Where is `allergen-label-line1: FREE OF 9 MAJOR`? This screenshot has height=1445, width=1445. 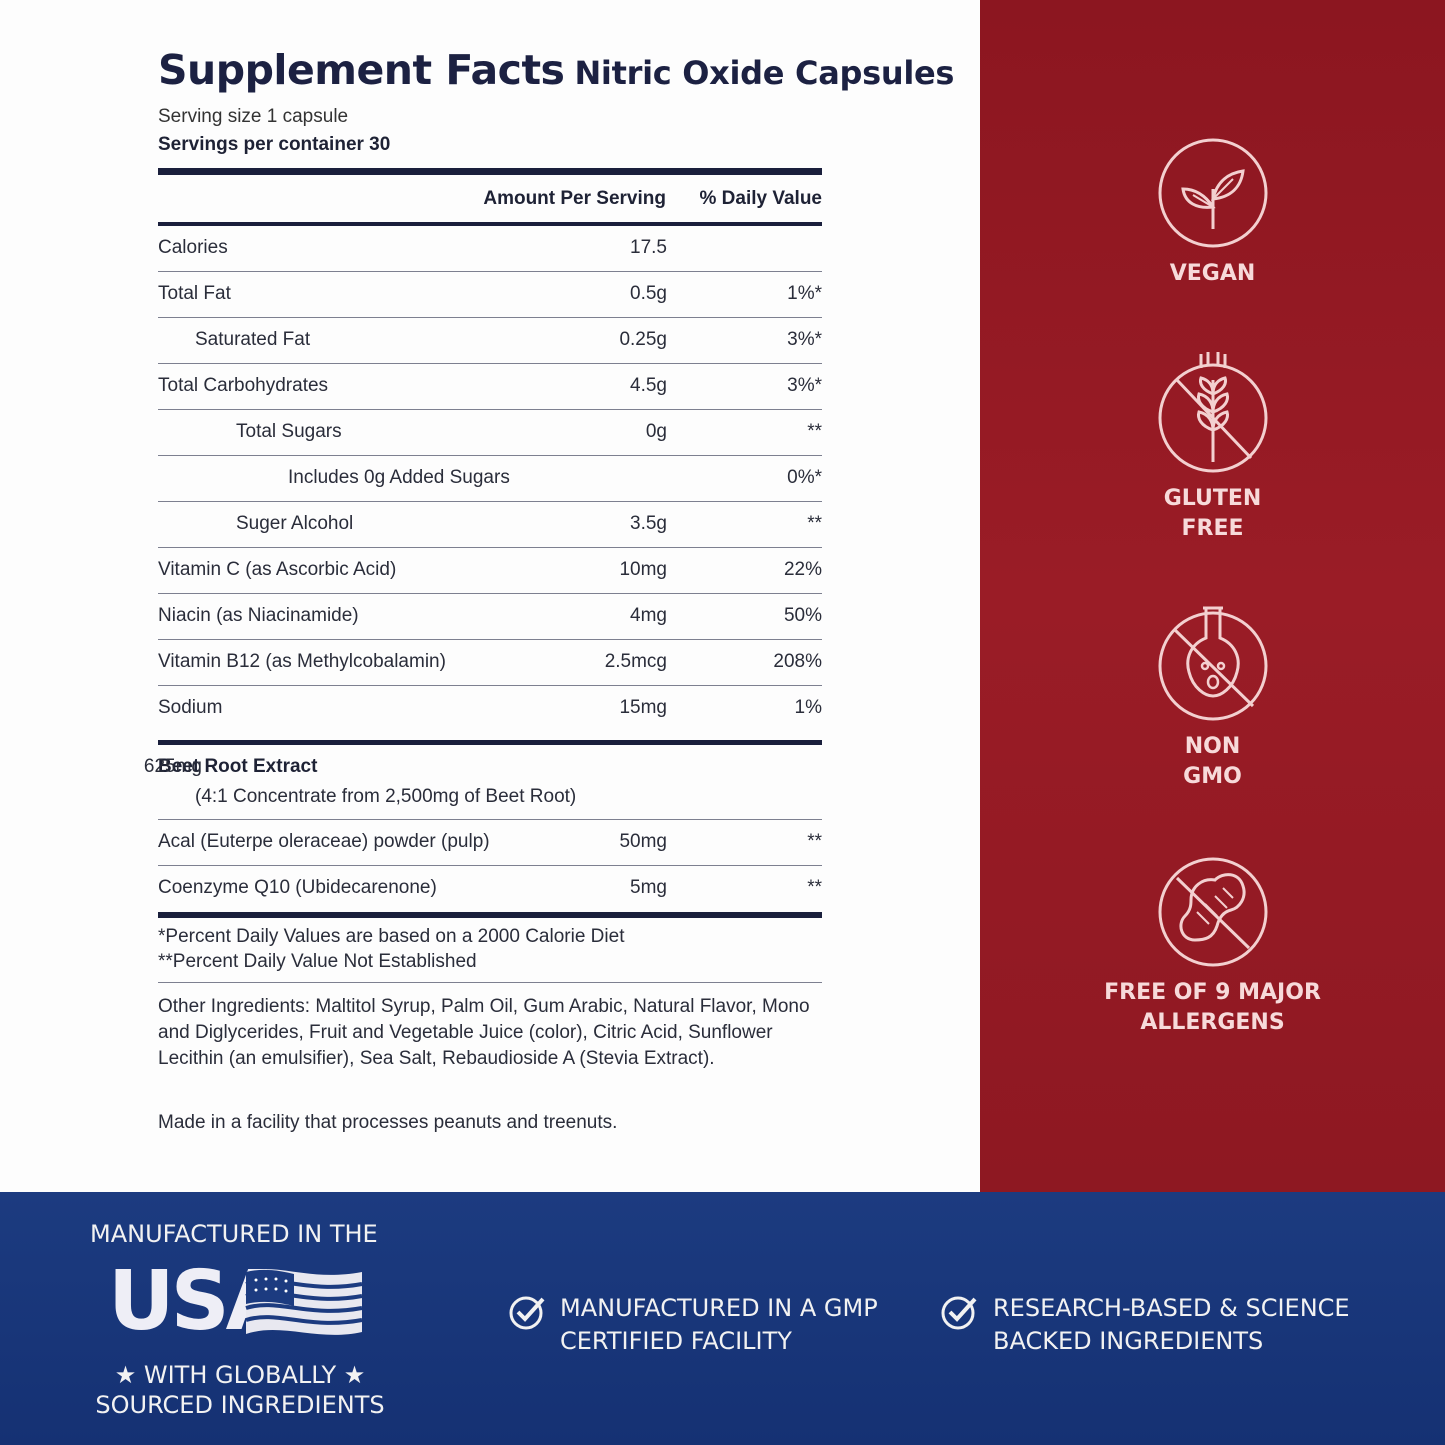 allergen-label-line1: FREE OF 9 MAJOR is located at coordinates (1212, 992).